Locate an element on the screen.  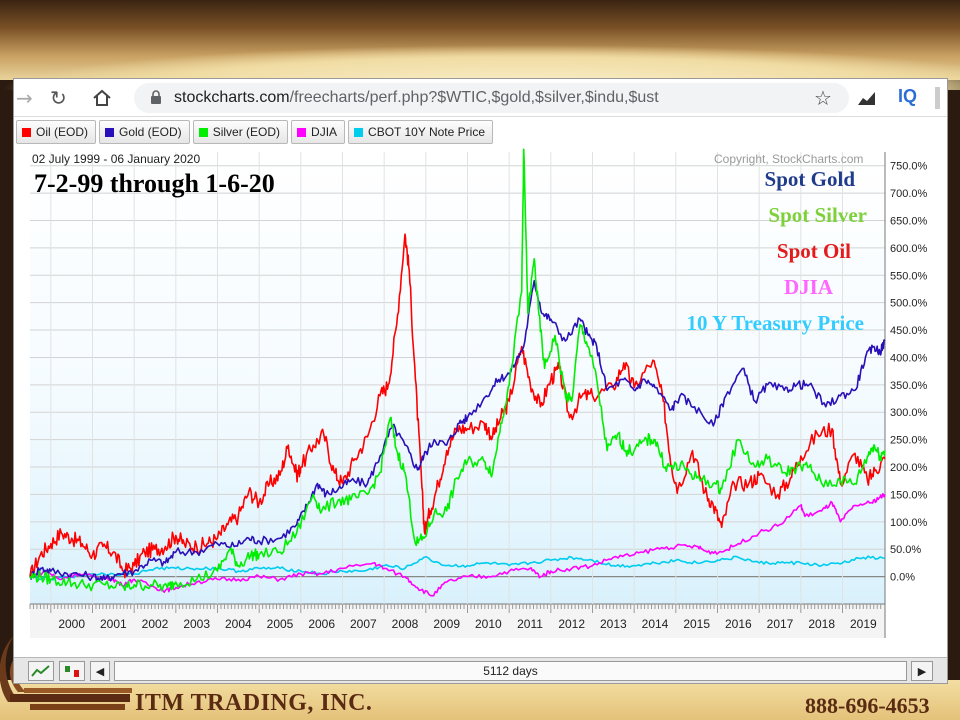
y-tick-label: 300.0% is located at coordinates (909, 413).